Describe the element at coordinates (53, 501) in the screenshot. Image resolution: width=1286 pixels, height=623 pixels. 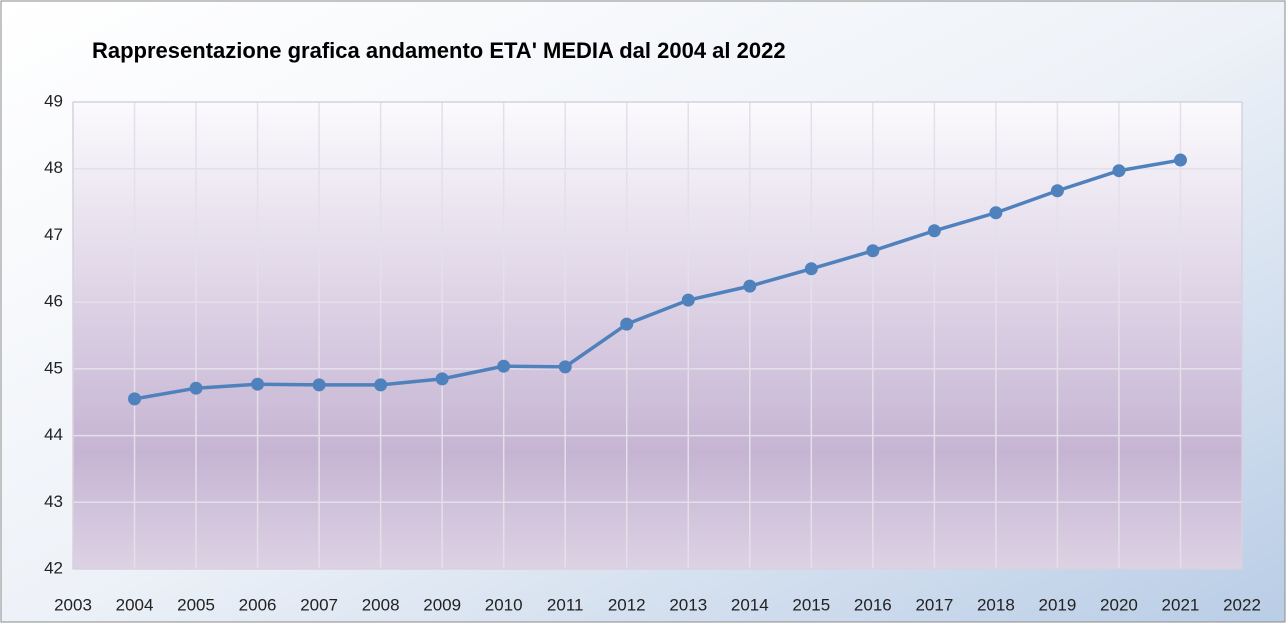
I see `y-tick-label: 43` at that location.